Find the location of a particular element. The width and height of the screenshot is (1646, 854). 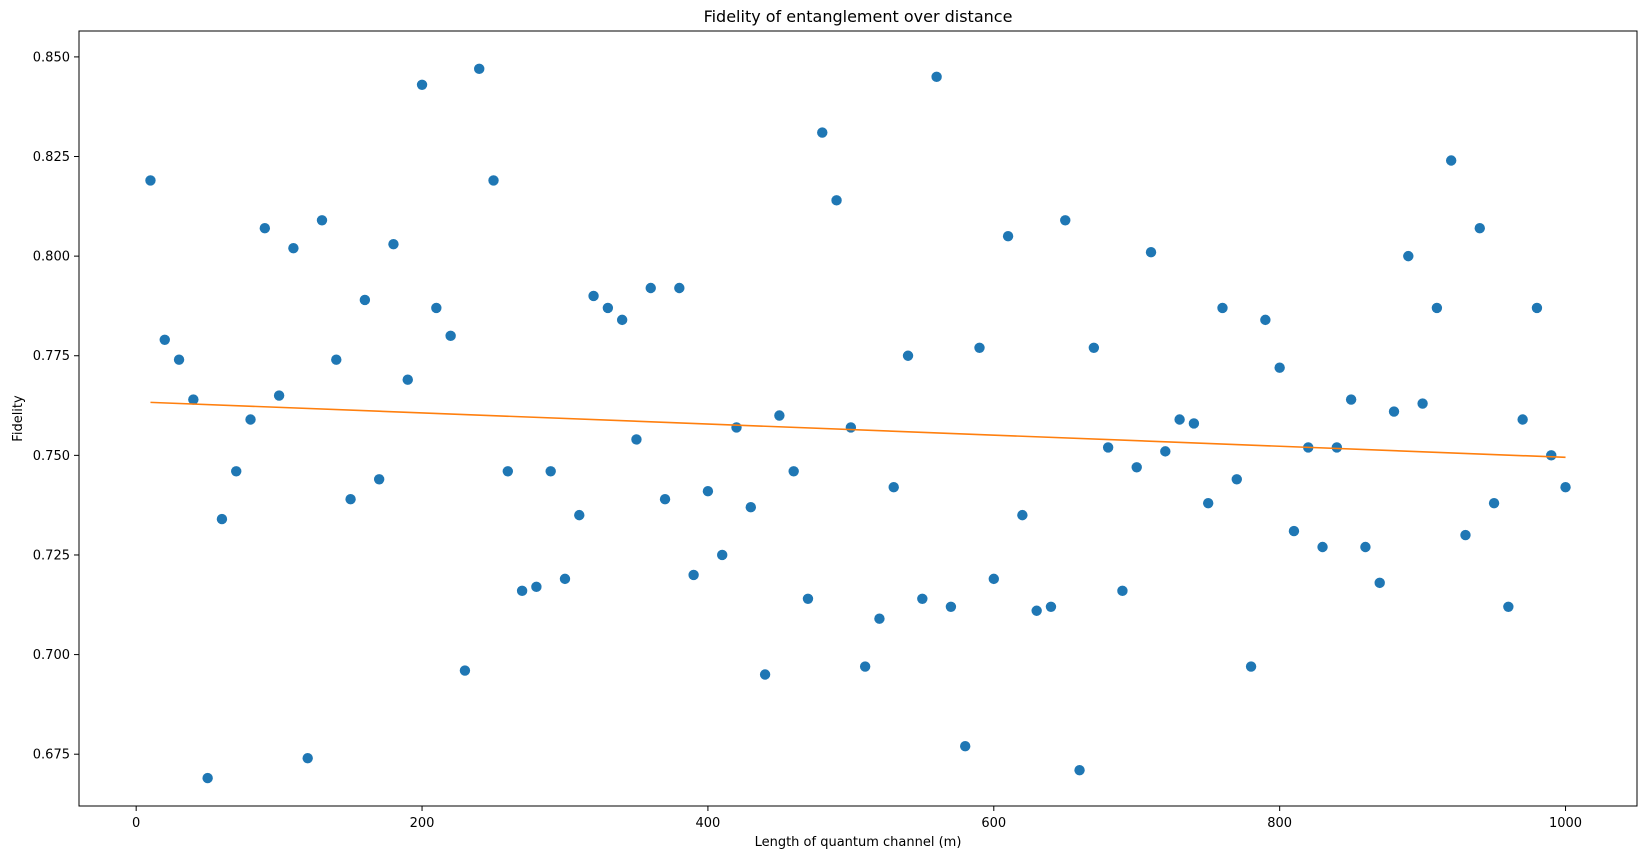

y-tick-label: 0.800 is located at coordinates (51, 257).